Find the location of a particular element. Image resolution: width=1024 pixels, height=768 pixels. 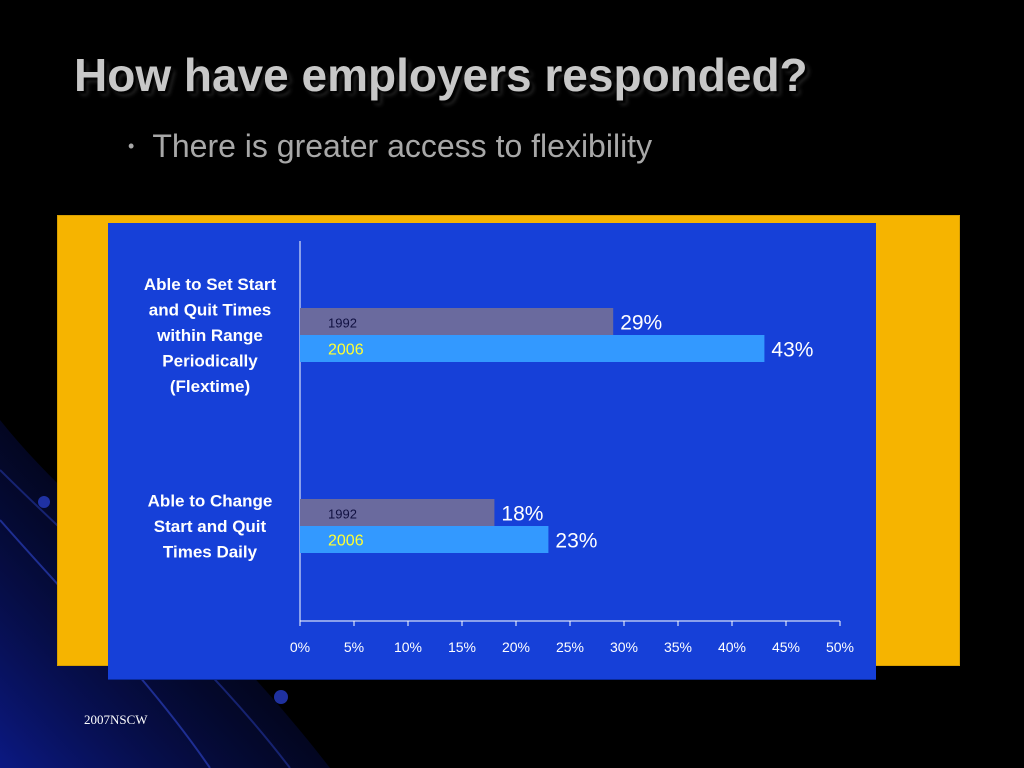

x-tick-label: 10% is located at coordinates (408, 647).